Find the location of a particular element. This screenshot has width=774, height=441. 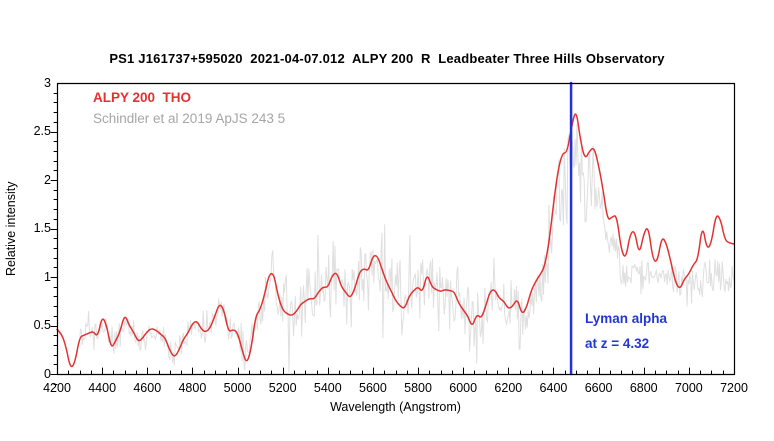

y-tick-label-2: 2 is located at coordinates (47, 179).